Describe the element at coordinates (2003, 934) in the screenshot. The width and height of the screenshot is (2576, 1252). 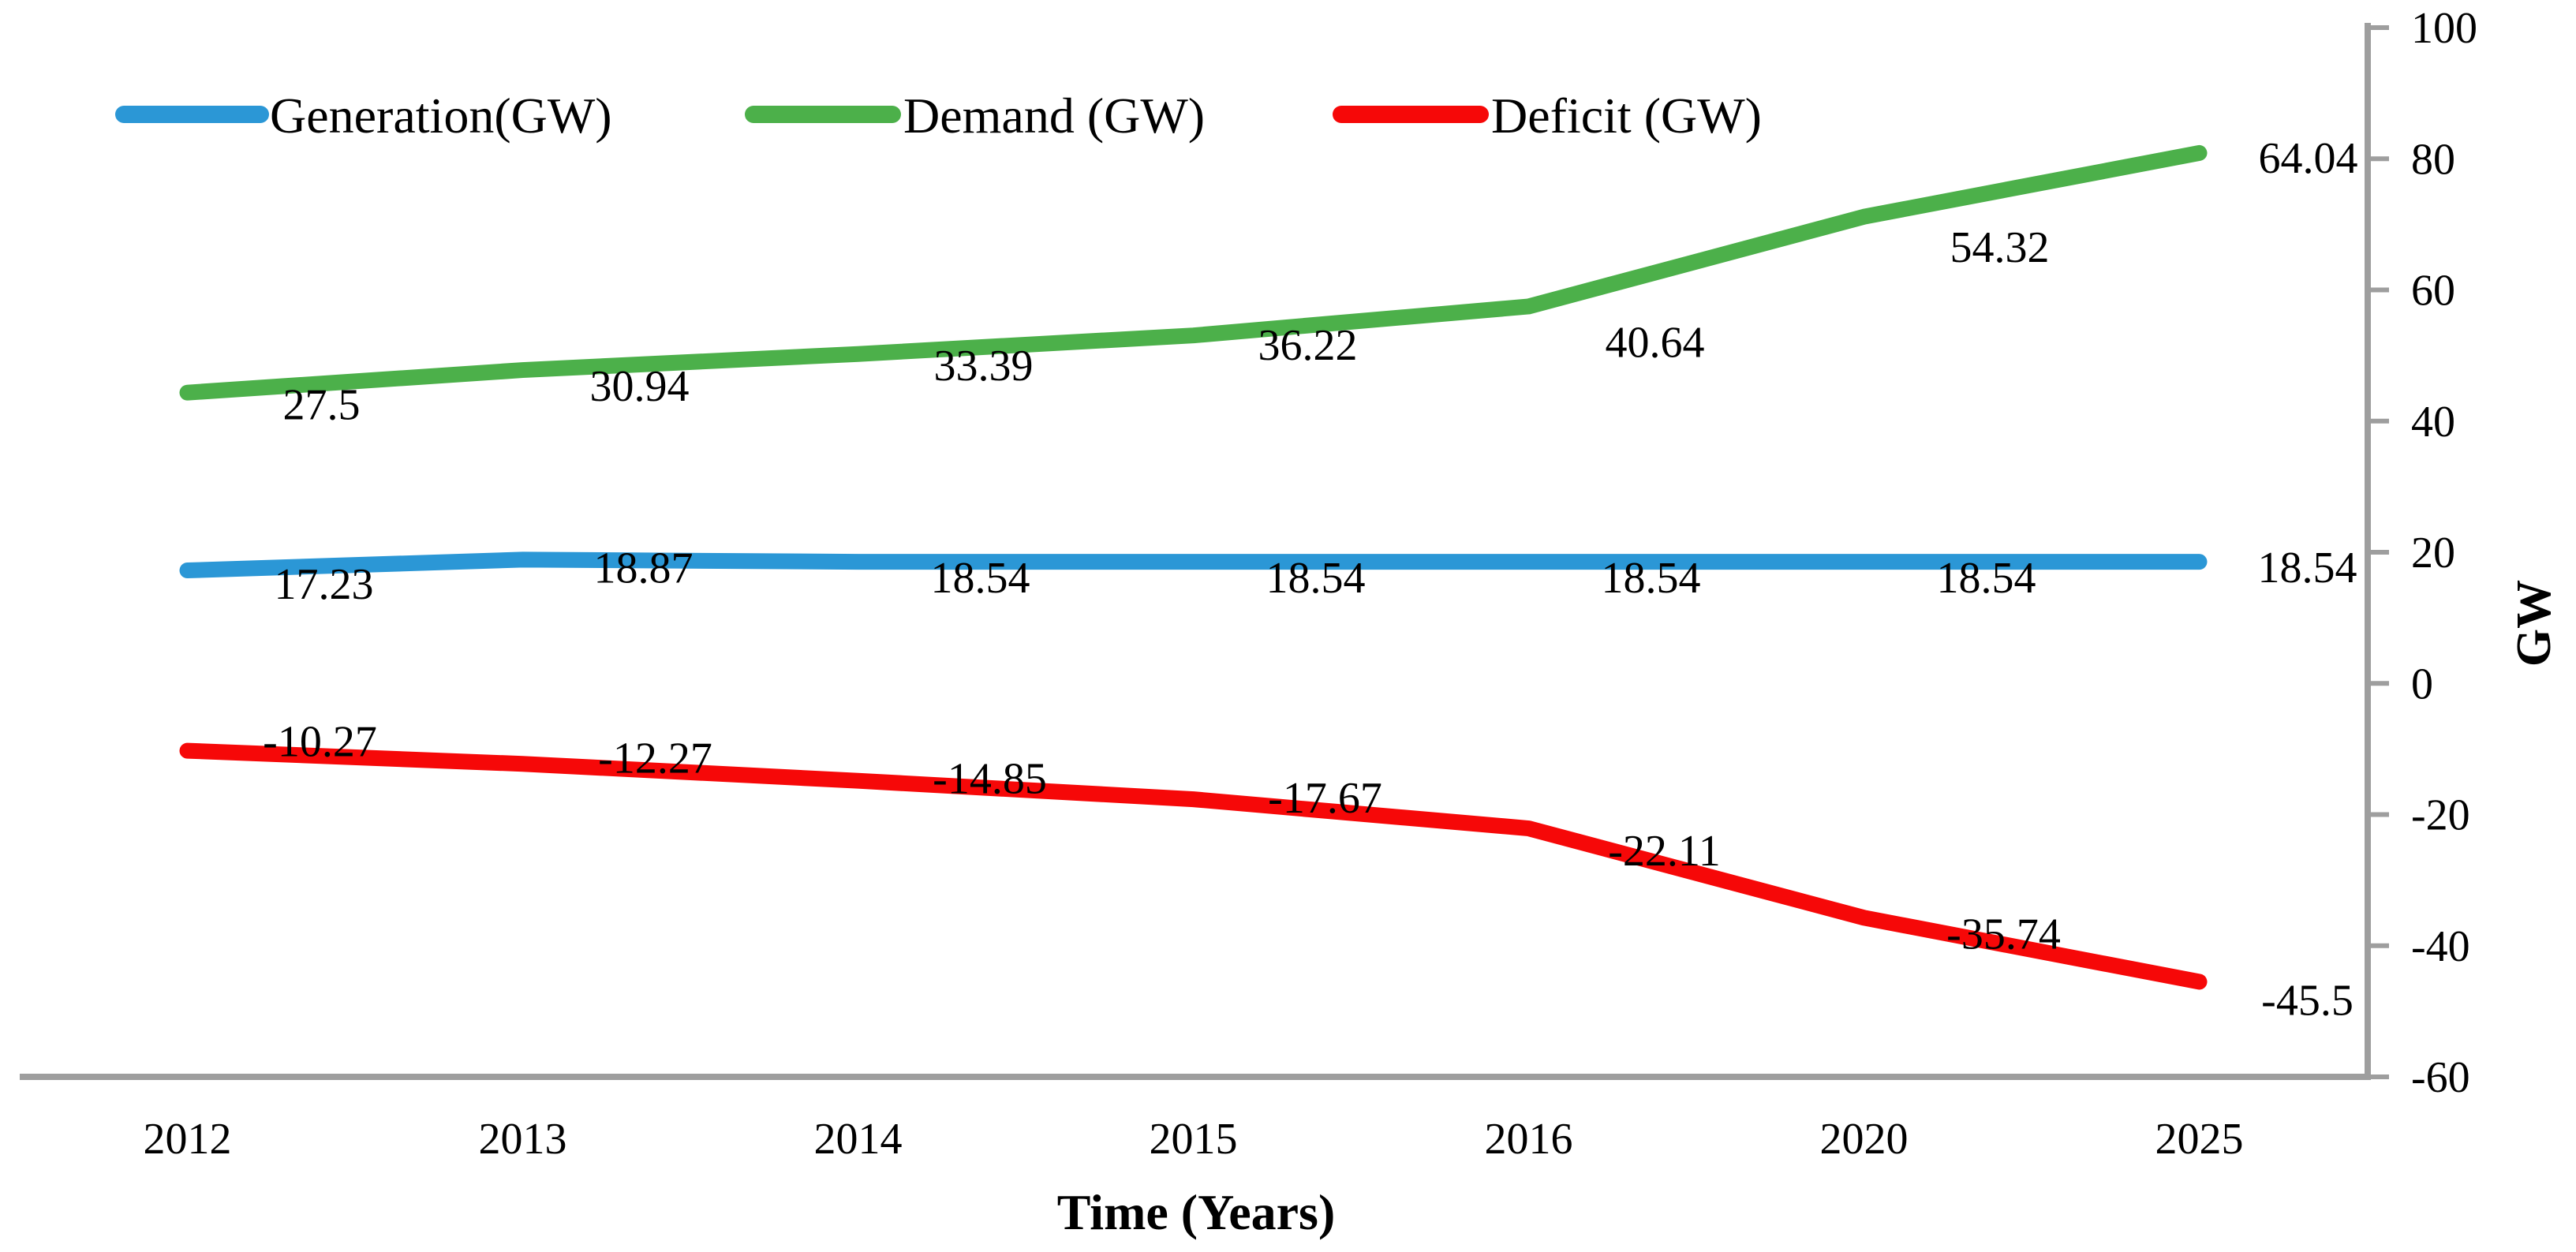
I see `deficit-data-label: -35.74` at that location.